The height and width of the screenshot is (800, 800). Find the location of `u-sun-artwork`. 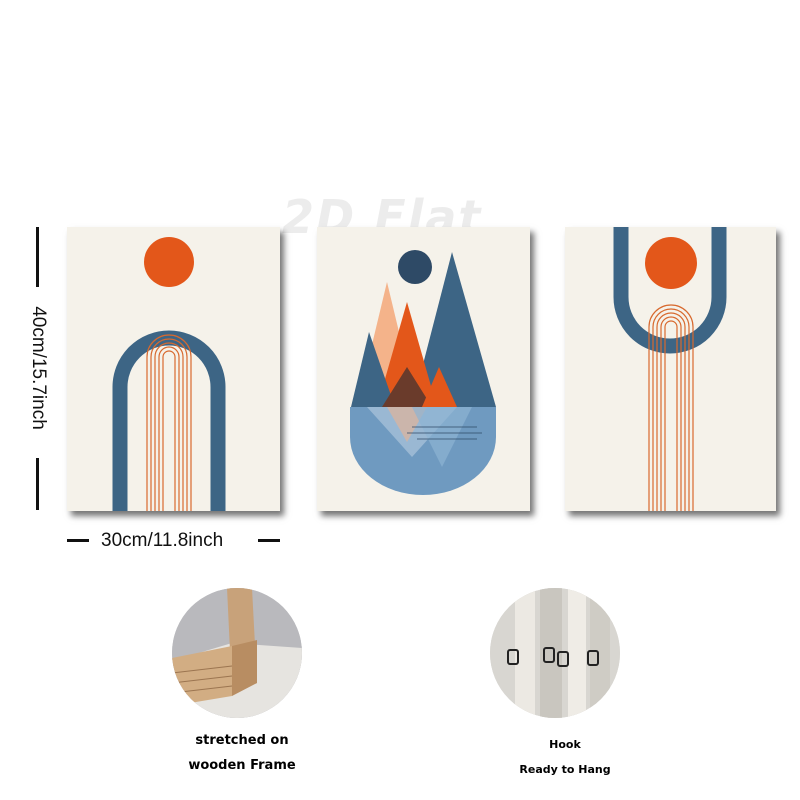

u-sun-artwork is located at coordinates (670, 369).